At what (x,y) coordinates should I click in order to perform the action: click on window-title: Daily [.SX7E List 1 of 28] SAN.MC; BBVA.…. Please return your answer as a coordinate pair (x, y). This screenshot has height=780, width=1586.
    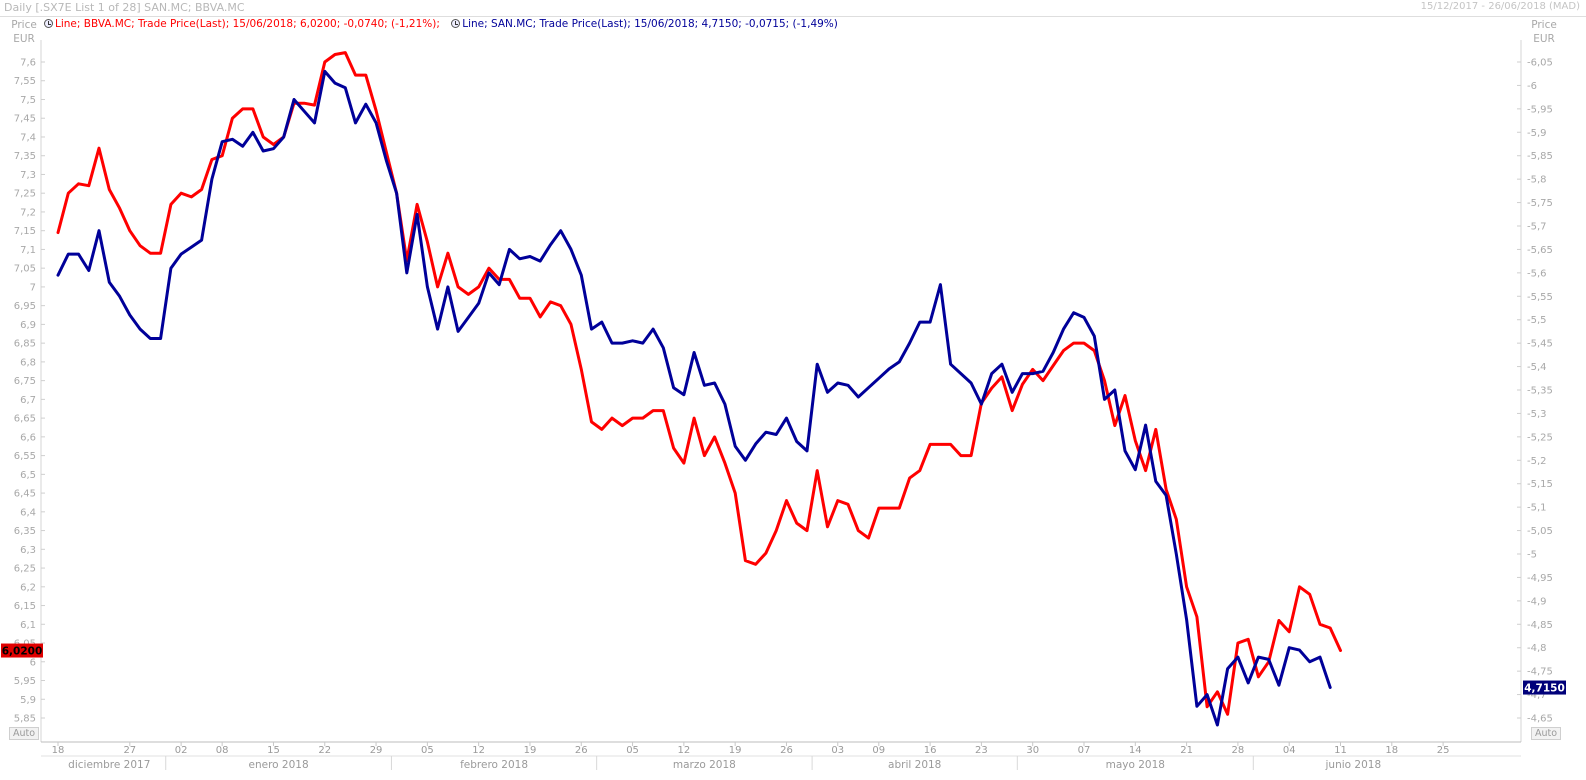
    Looking at the image, I should click on (124, 7).